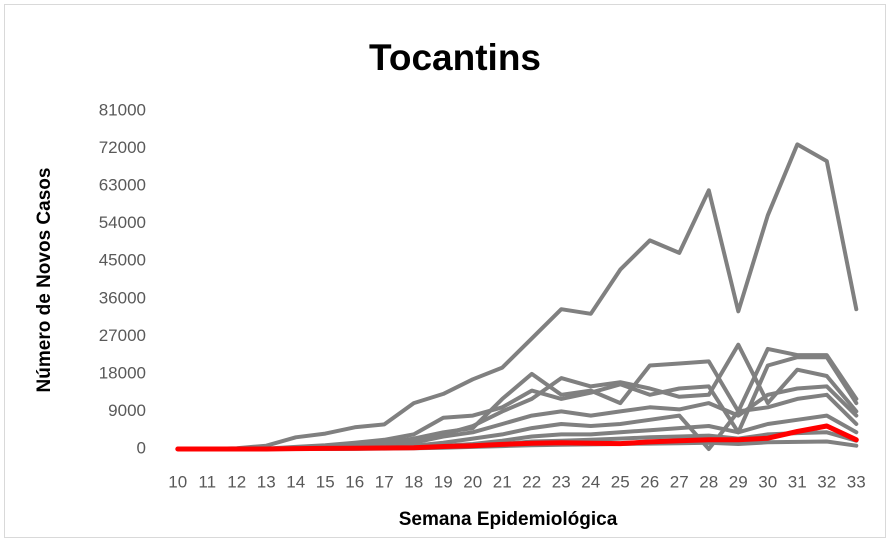 The width and height of the screenshot is (892, 543). I want to click on x-tick-label: 13, so click(266, 481).